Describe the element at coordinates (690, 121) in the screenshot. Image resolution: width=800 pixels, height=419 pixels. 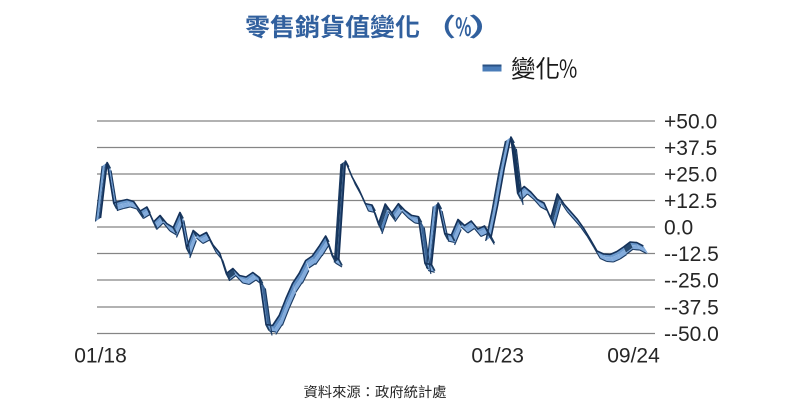
I see `svg-text: +50.0` at that location.